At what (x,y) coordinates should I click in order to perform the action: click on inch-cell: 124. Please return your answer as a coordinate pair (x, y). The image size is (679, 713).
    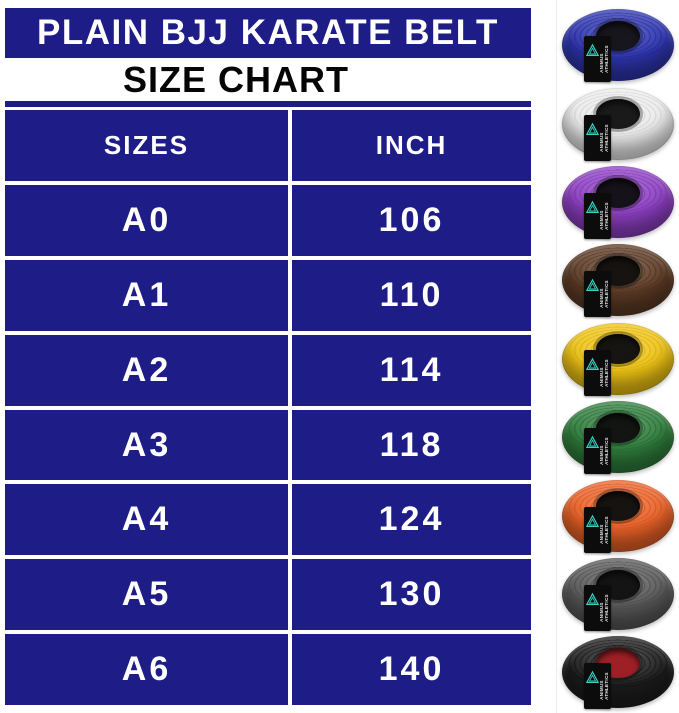
    Looking at the image, I should click on (411, 520).